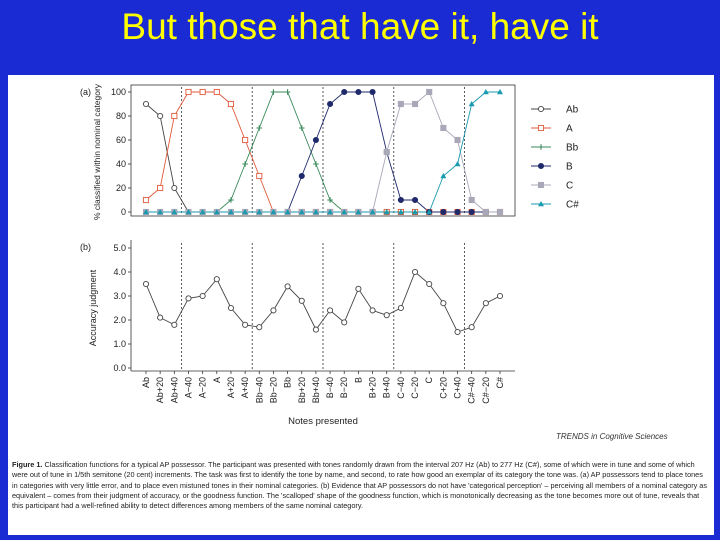 The image size is (720, 540). I want to click on panel-b-ytick-label: 4.0, so click(119, 272).